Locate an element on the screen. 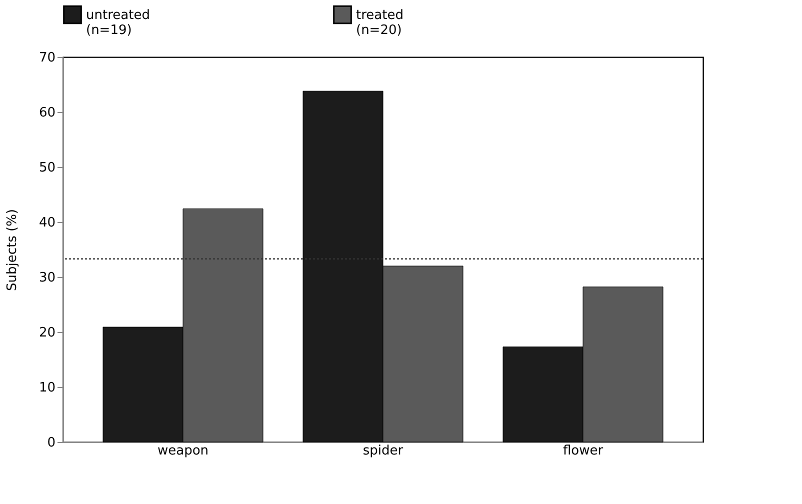 The width and height of the screenshot is (802, 504). legend-label: treated (n=20) is located at coordinates (380, 23).